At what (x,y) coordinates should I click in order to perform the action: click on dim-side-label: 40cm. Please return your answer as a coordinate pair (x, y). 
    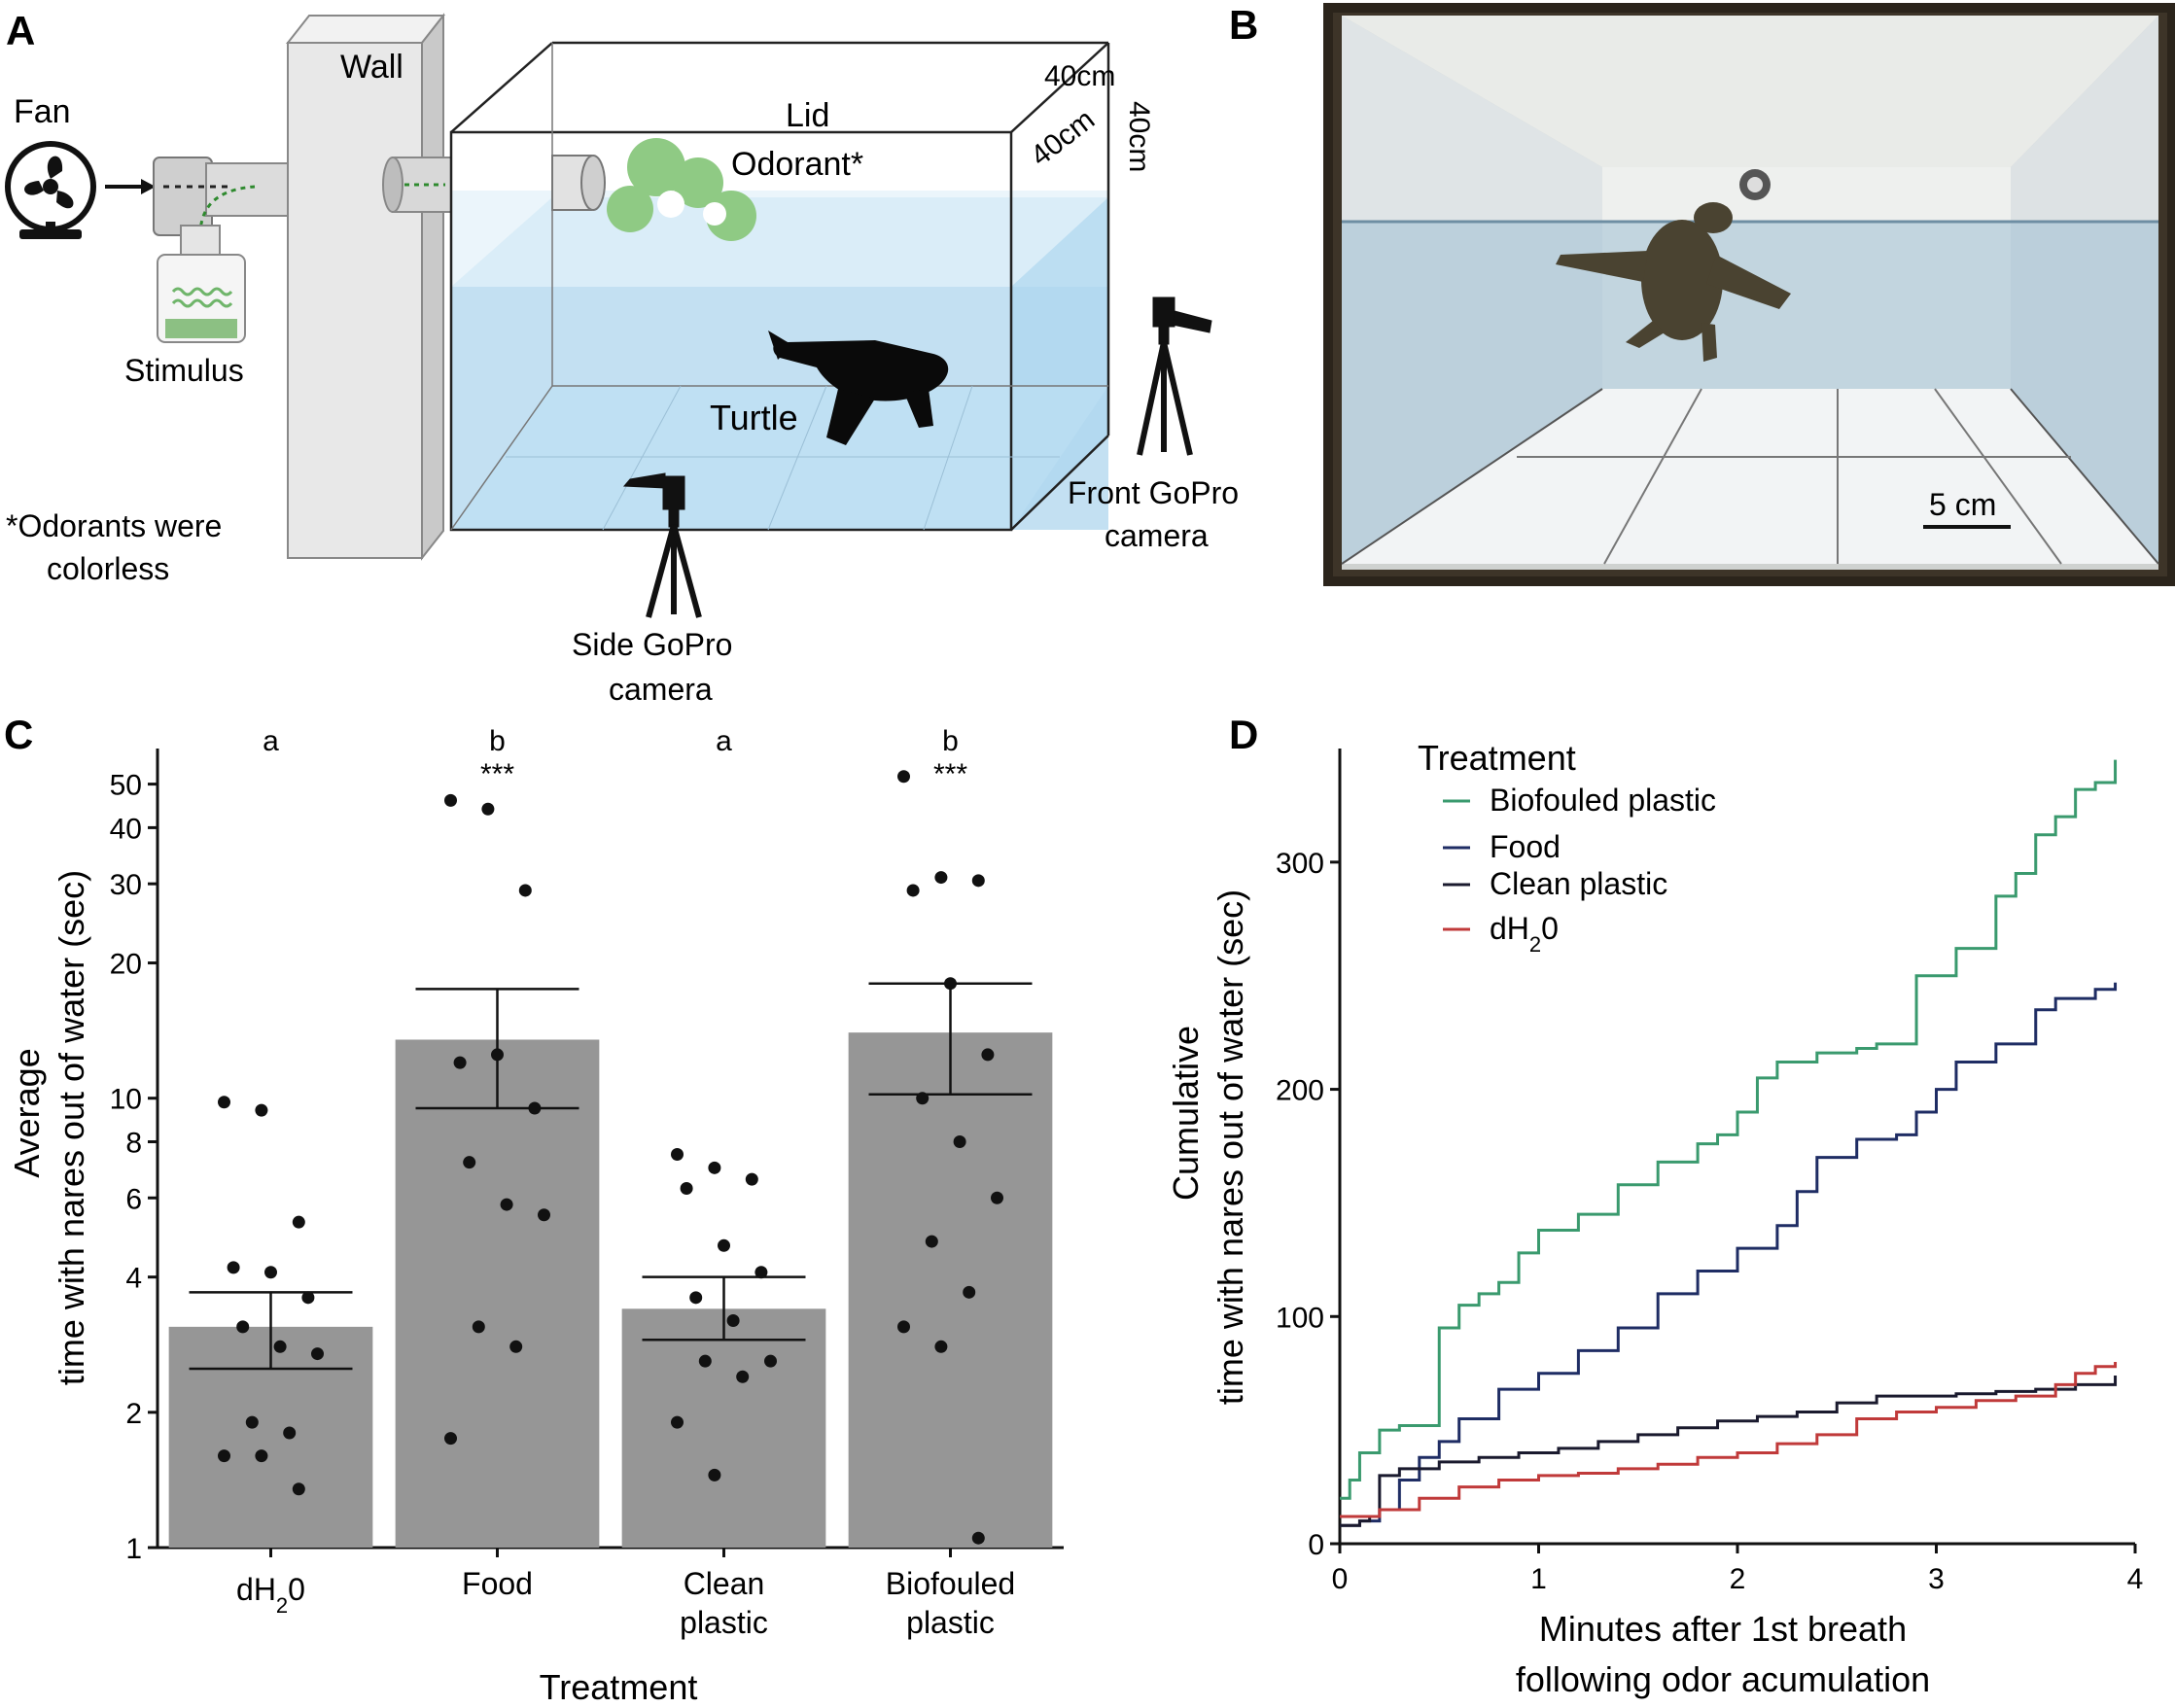
    Looking at the image, I should click on (1139, 136).